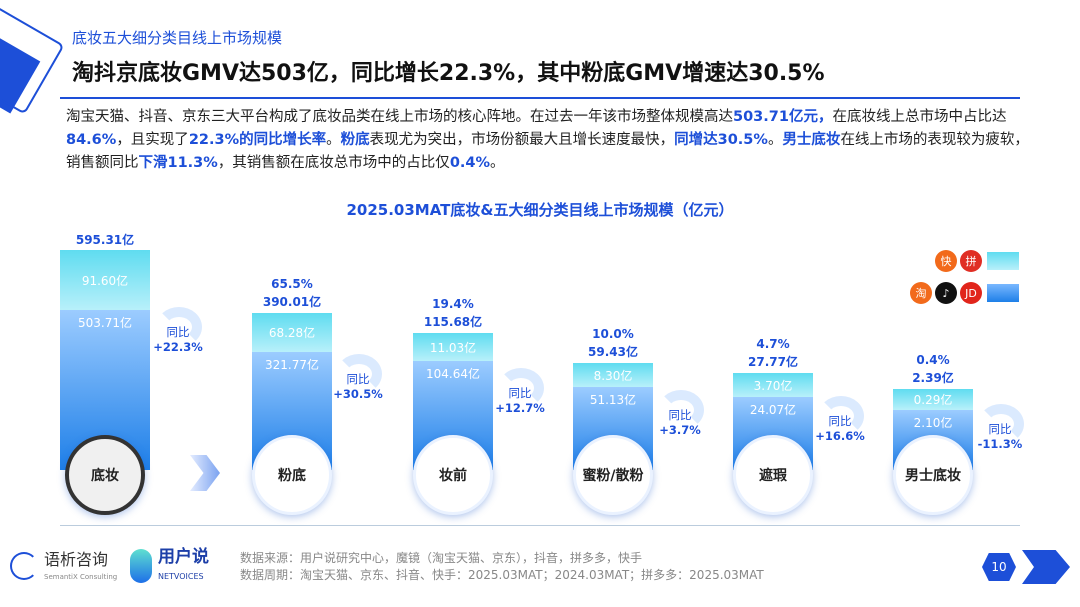 The width and height of the screenshot is (1080, 607). Describe the element at coordinates (448, 73) in the screenshot. I see `page-title: 淘抖京底妆GMV达503亿，同比增长22.3%，其中粉底GMV增速达30.5%` at that location.